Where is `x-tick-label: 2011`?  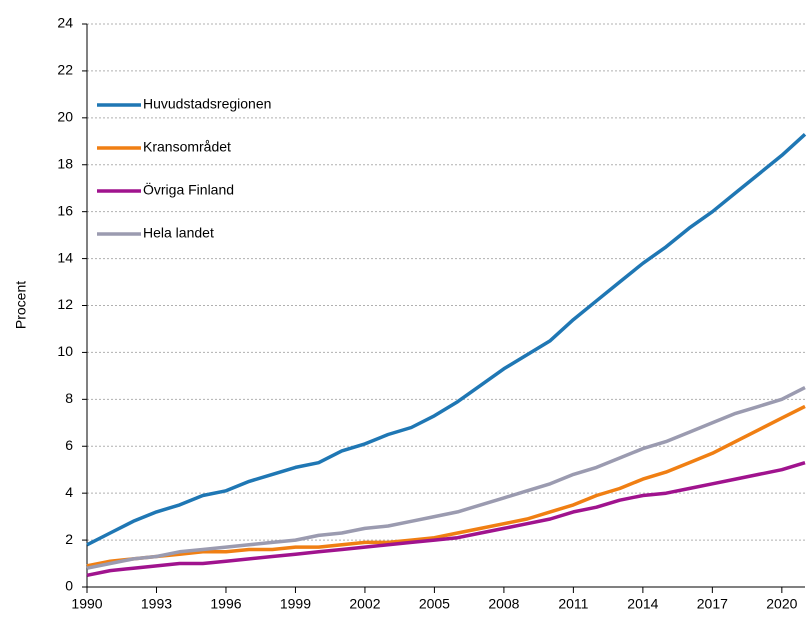 x-tick-label: 2011 is located at coordinates (573, 604).